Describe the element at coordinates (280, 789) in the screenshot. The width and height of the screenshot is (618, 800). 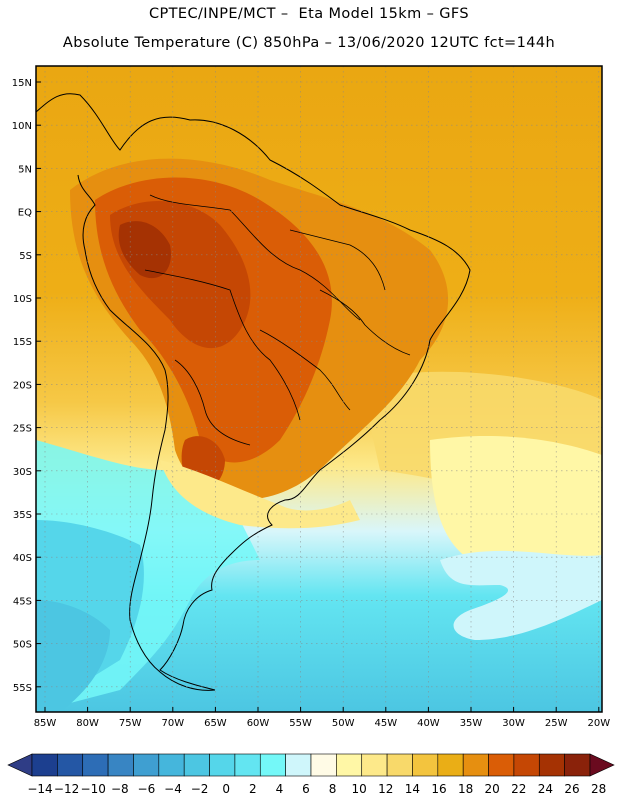
I see `colorbar-label: 4` at that location.